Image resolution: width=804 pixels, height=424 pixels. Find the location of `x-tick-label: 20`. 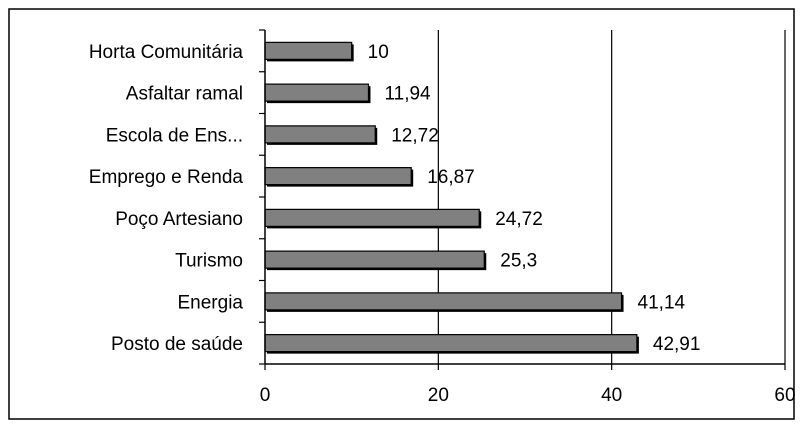

x-tick-label: 20 is located at coordinates (438, 395).